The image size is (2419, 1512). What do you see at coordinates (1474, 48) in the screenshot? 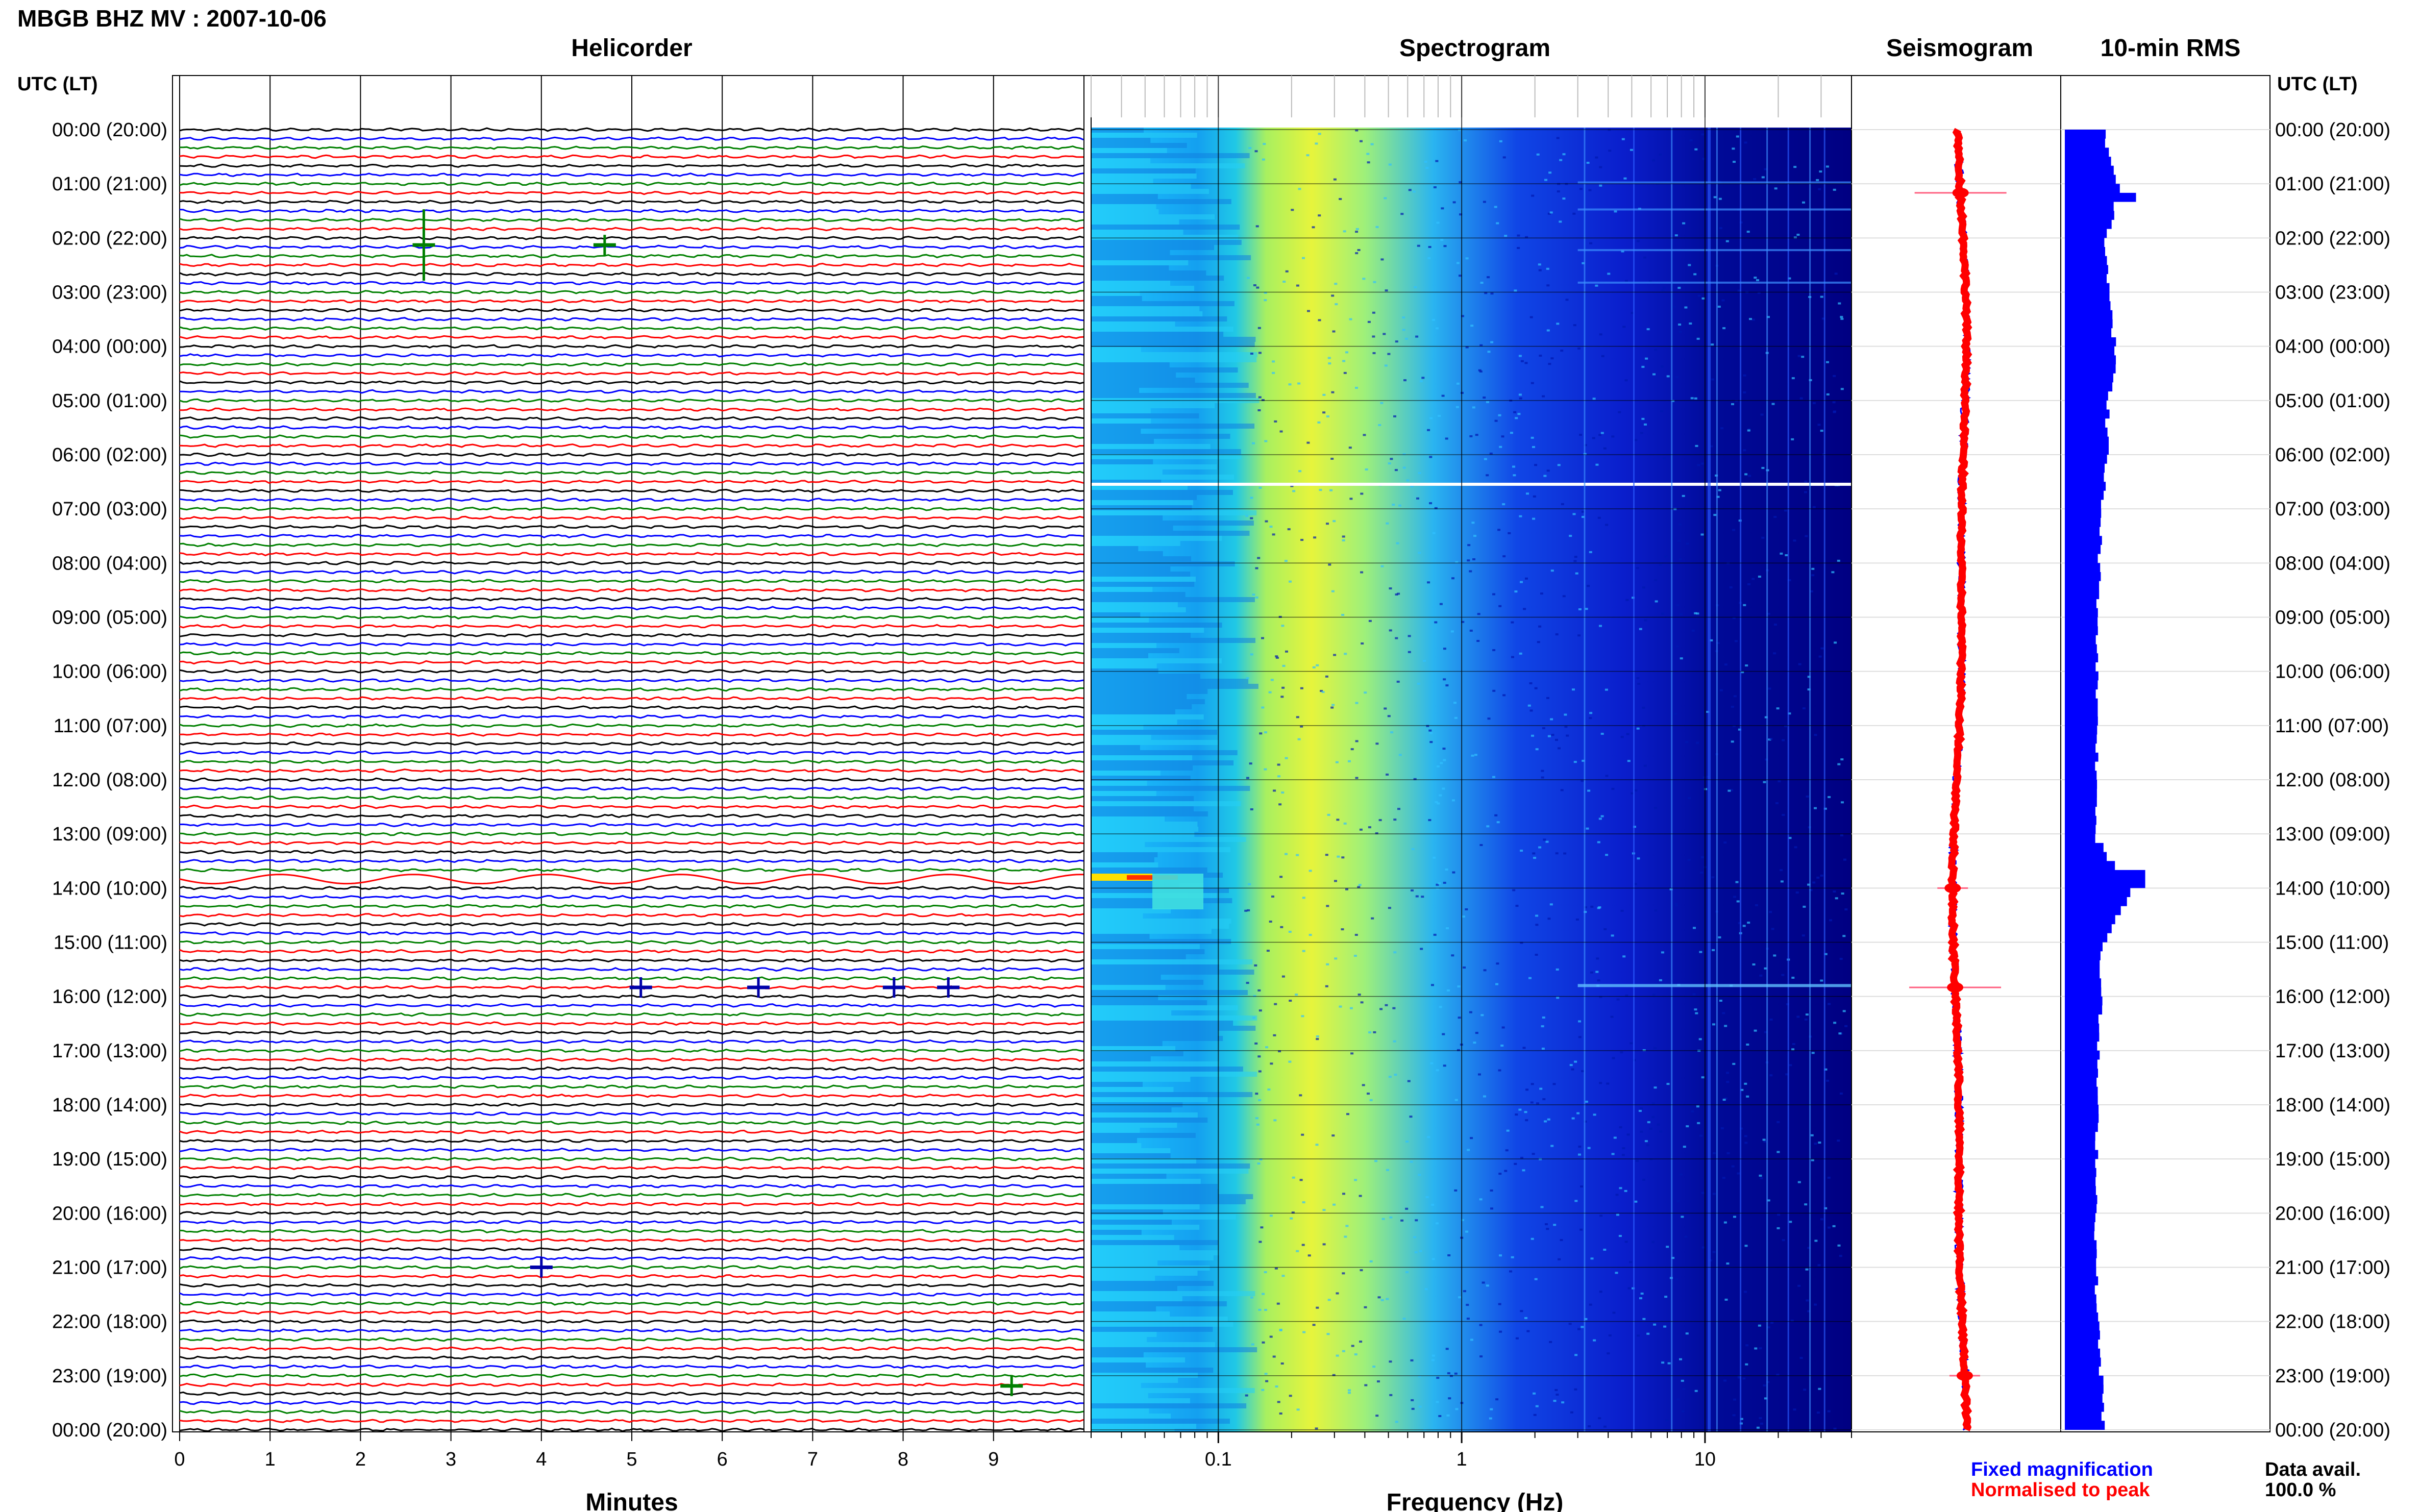
I see `panel-title-spectrogram: Spectrogram` at bounding box center [1474, 48].